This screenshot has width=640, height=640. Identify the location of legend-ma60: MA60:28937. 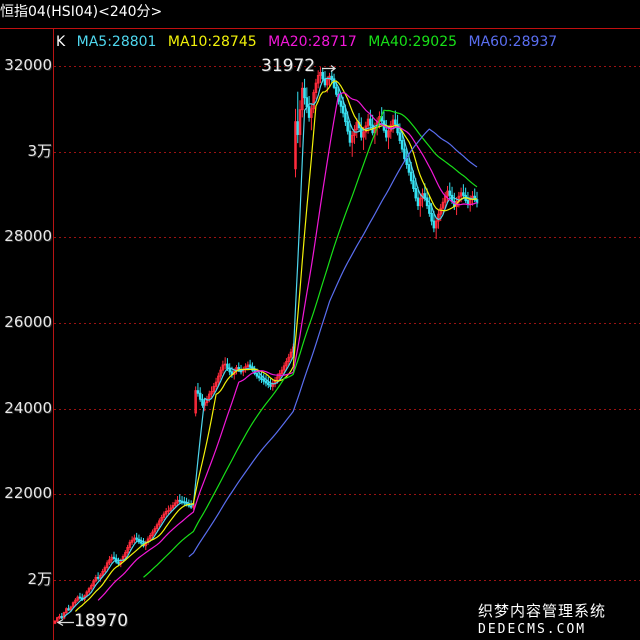
(513, 42).